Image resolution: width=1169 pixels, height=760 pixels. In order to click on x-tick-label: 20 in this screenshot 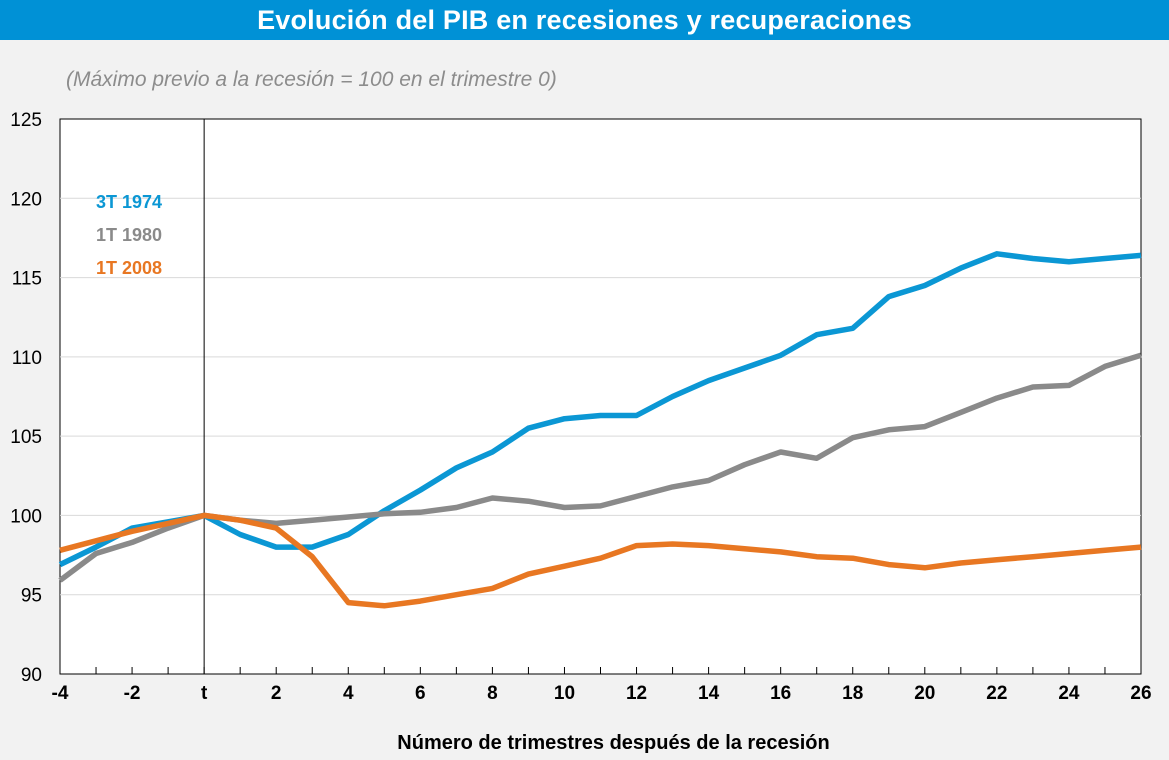, I will do `click(924, 693)`.